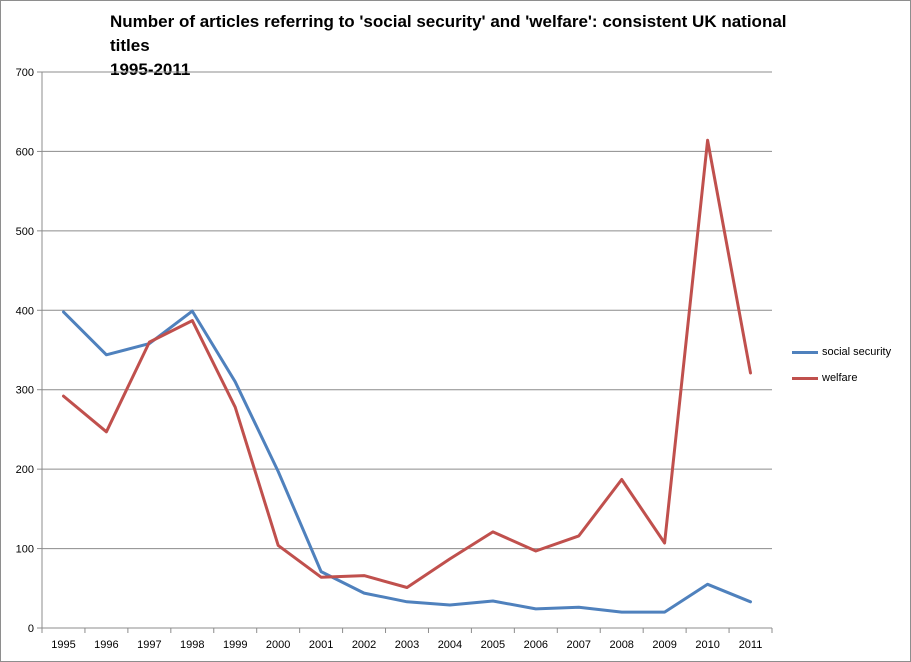 This screenshot has width=911, height=662. I want to click on x-tick-label: 2001, so click(321, 645).